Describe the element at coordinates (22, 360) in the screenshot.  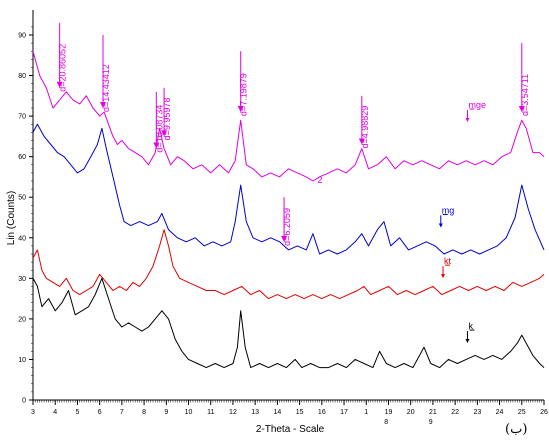
I see `y-tick-label: 10` at that location.